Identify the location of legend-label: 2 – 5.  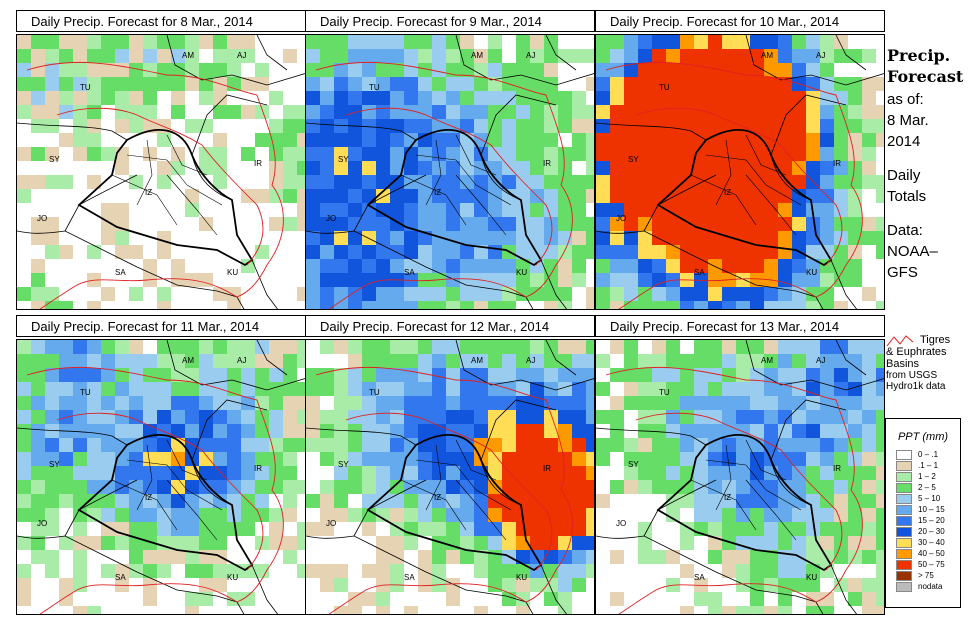
(927, 487).